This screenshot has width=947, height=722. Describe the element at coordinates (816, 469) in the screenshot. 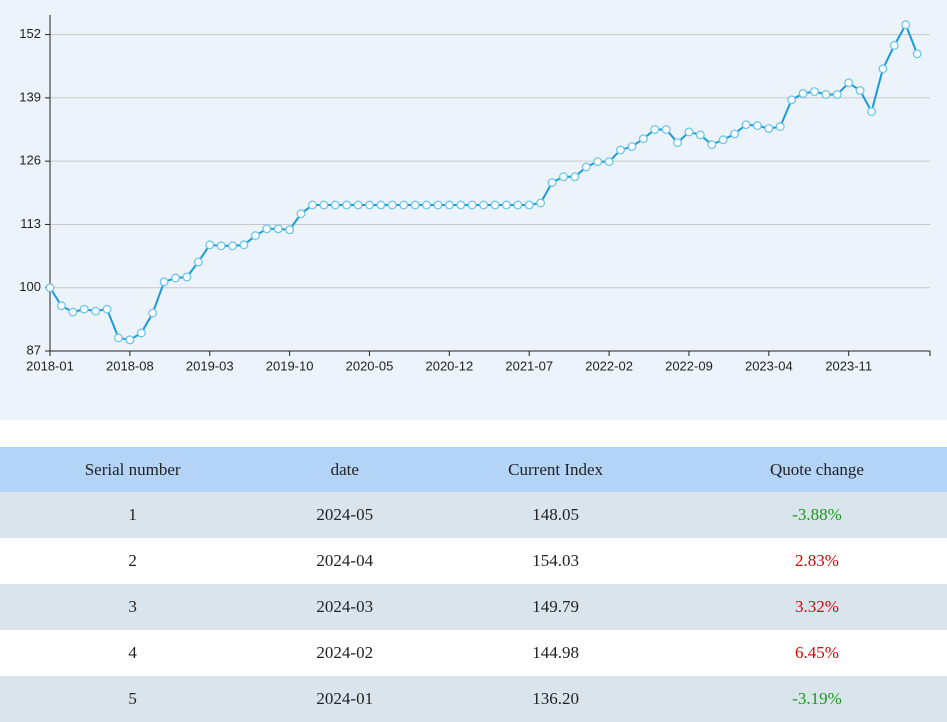

I see `header-cell: Quote change` at that location.